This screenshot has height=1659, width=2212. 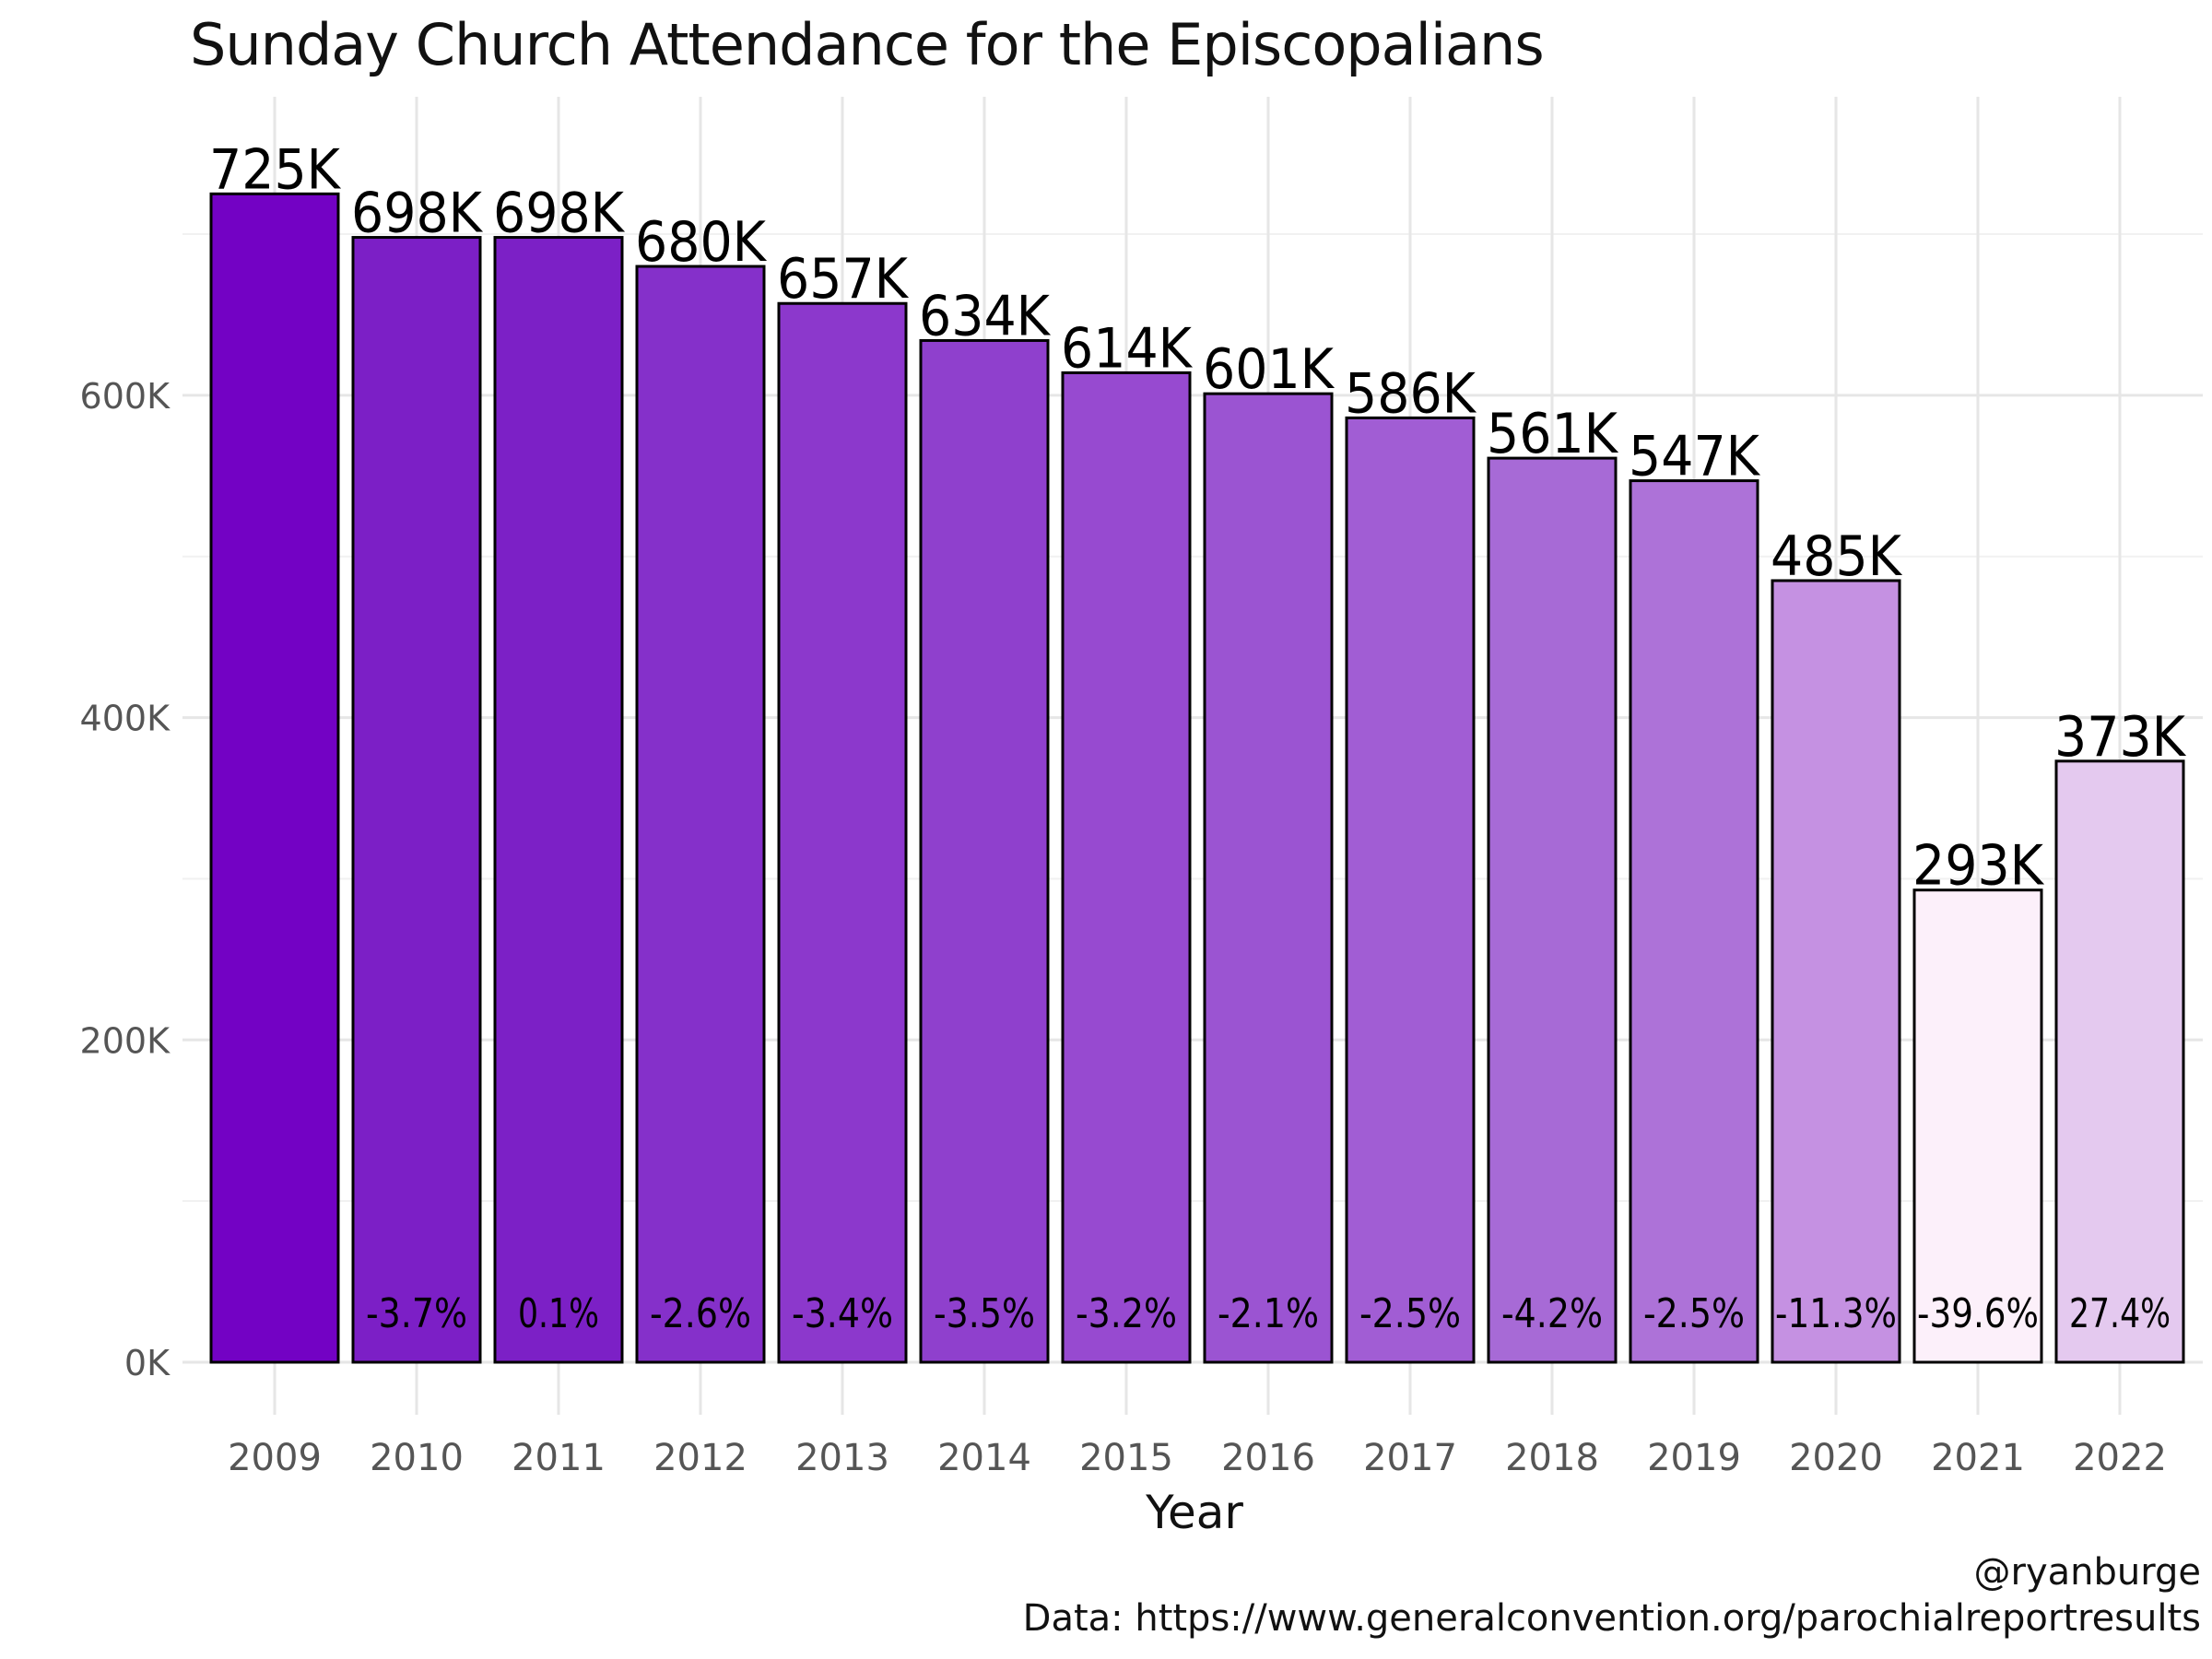 What do you see at coordinates (1977, 1126) in the screenshot?
I see `bar-2021` at bounding box center [1977, 1126].